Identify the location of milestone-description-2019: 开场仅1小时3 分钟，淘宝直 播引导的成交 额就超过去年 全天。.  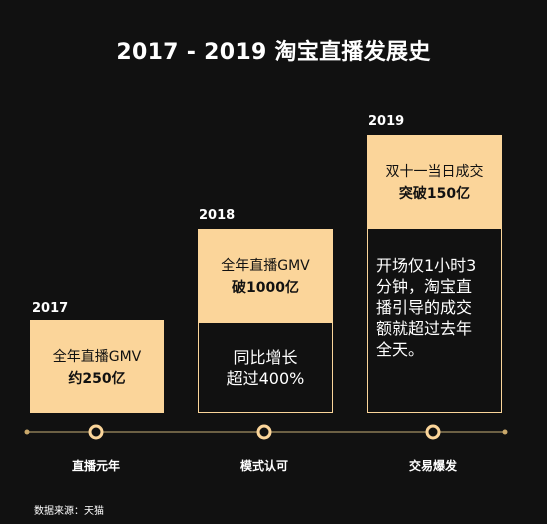
(434, 320).